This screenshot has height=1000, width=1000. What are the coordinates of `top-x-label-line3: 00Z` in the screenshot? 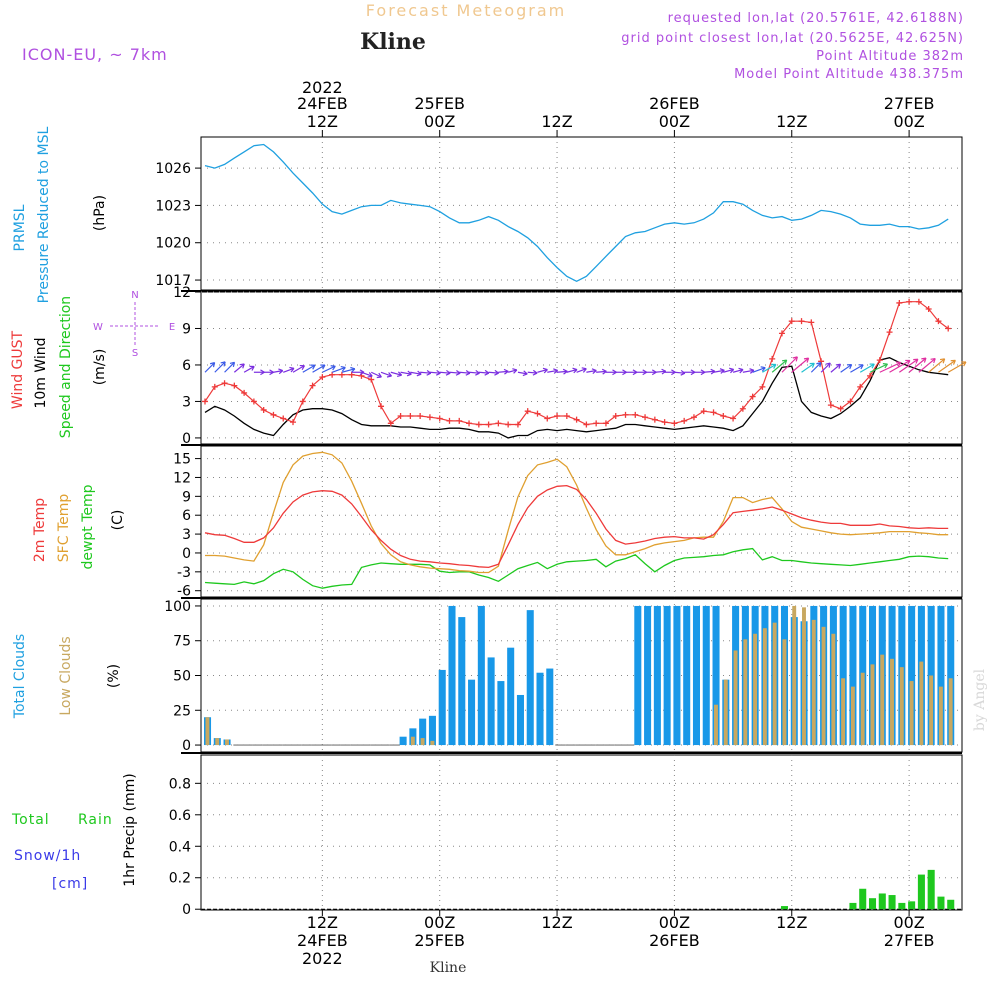 It's located at (439, 121).